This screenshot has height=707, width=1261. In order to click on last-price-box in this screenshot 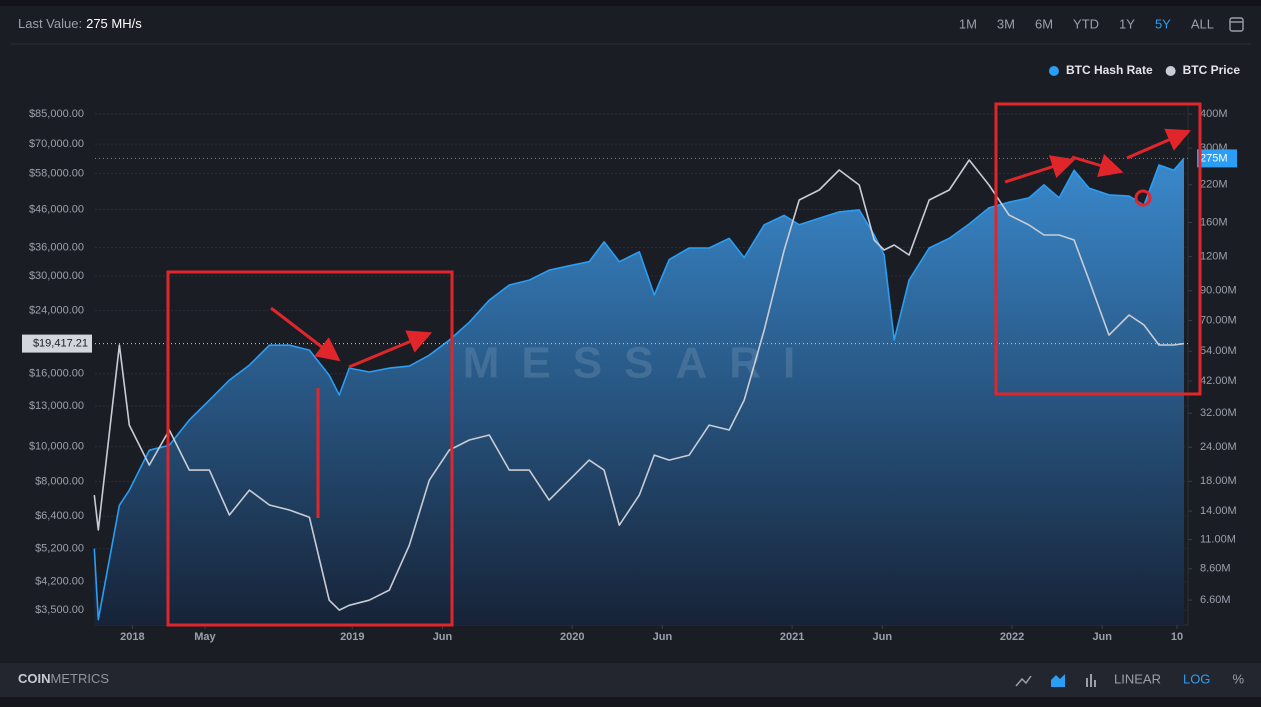, I will do `click(57, 343)`.